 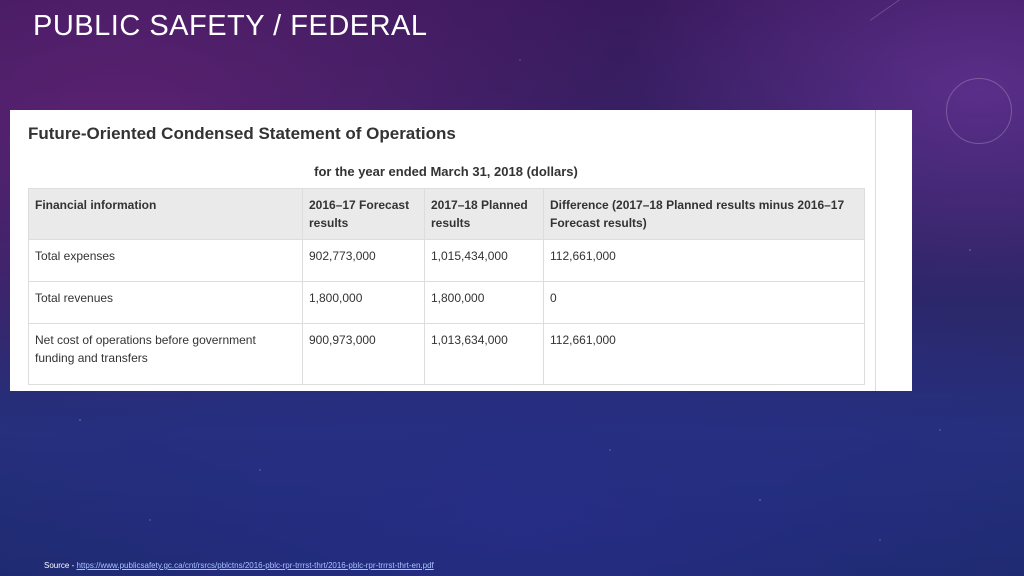 I want to click on planned-value: 1,800,000, so click(x=484, y=302).